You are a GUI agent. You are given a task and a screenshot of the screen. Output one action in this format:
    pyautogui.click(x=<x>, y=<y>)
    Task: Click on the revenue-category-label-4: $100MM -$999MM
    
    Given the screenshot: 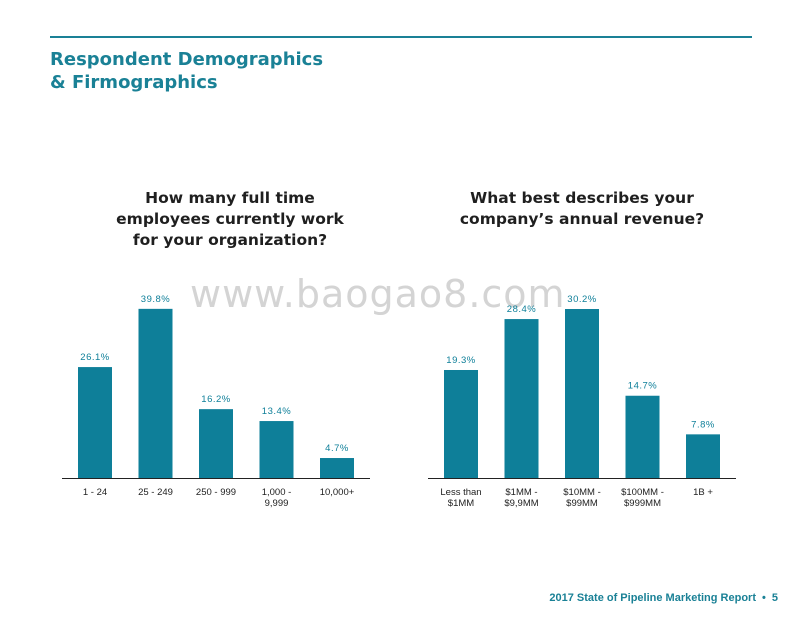 What is the action you would take?
    pyautogui.click(x=642, y=498)
    